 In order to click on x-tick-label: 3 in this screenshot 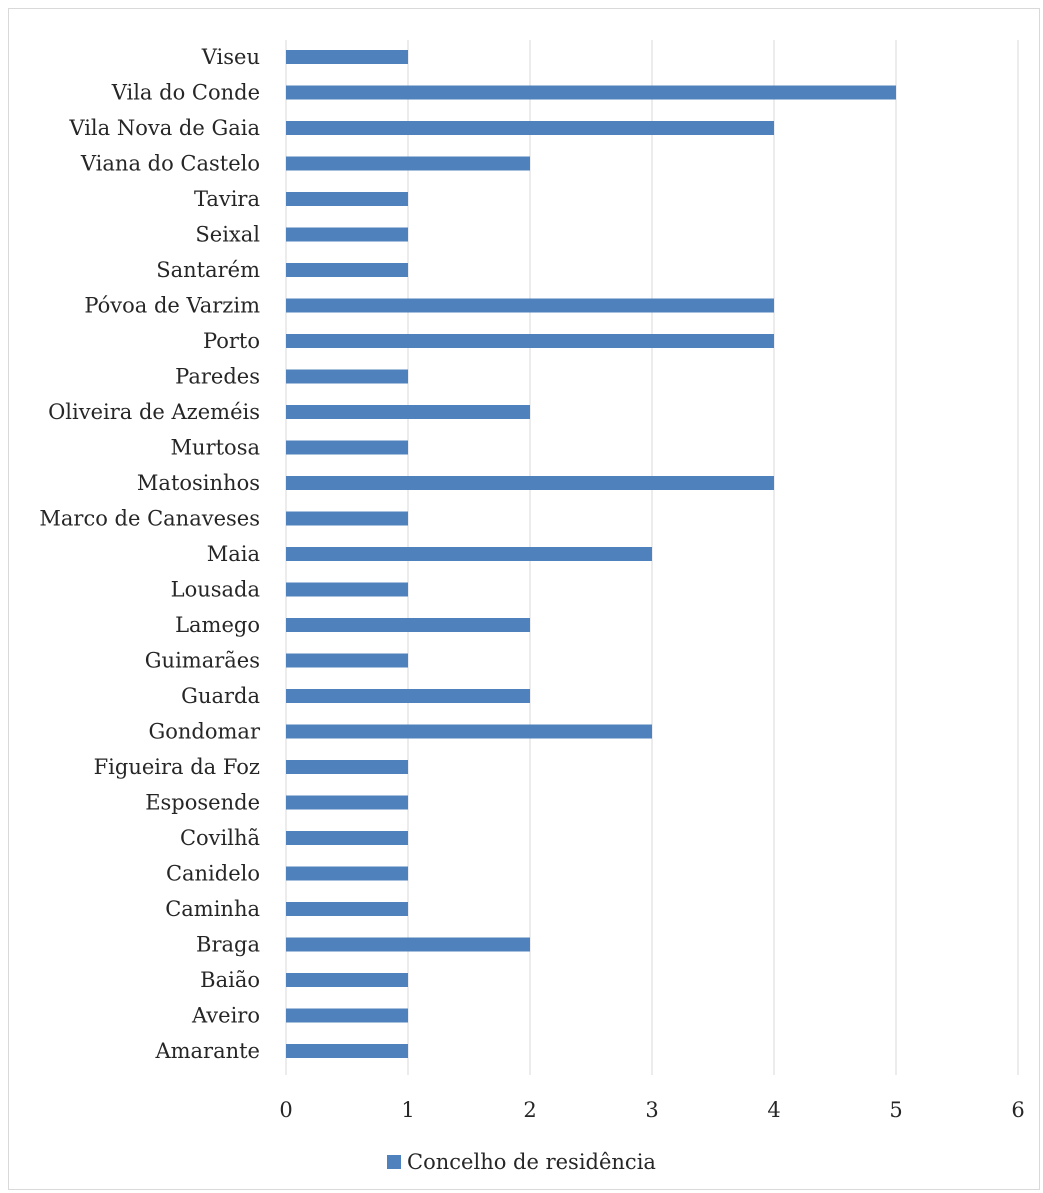, I will do `click(651, 1110)`.